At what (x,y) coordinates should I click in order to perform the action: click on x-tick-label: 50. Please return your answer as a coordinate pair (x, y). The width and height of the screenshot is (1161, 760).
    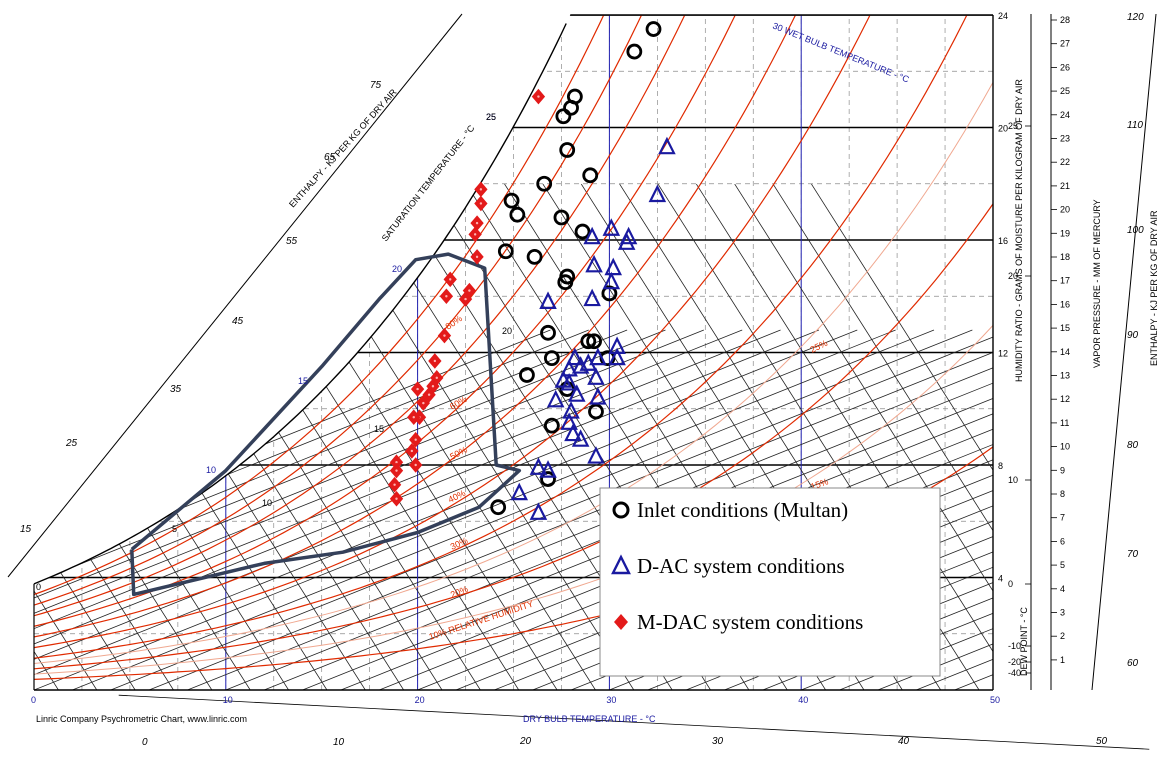
    Looking at the image, I should click on (995, 700).